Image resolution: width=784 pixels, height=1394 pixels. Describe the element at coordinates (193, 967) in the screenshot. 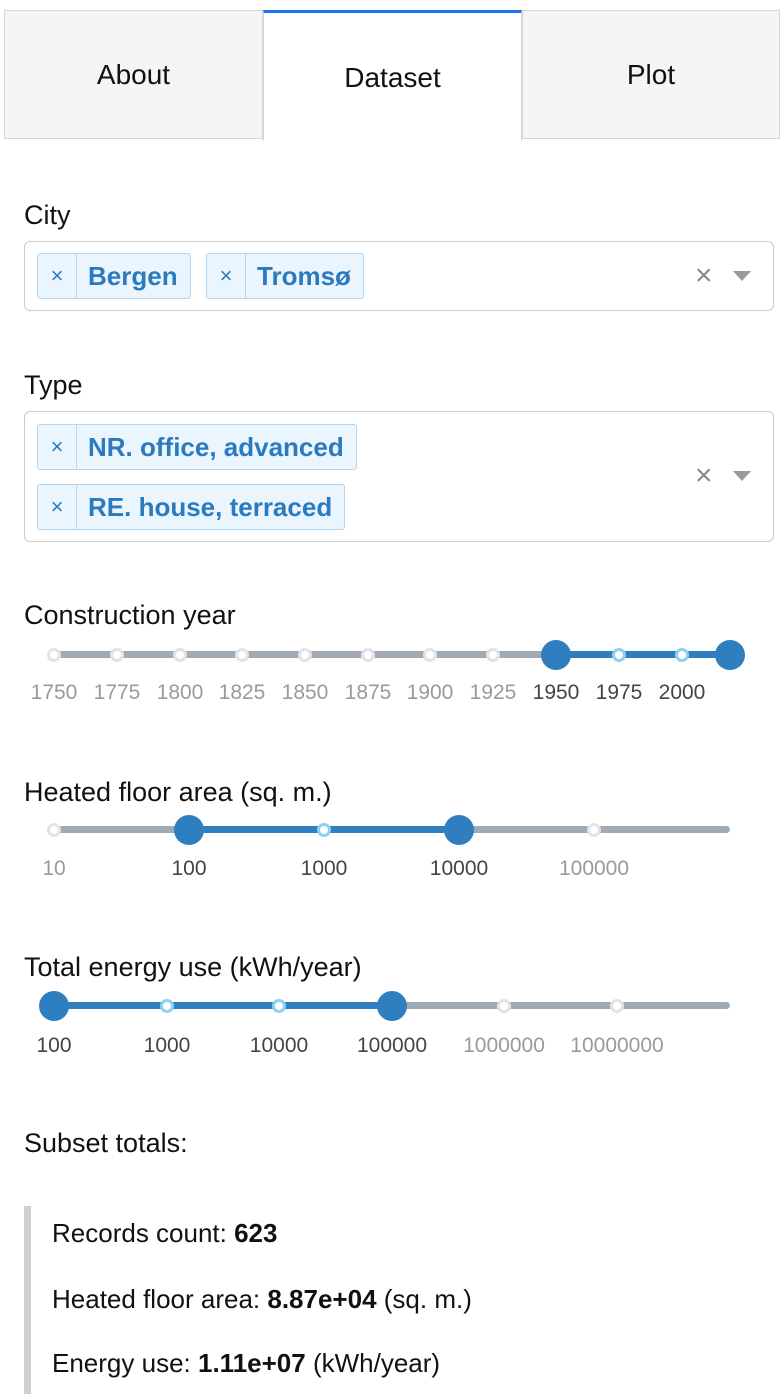

I see `total-energy-label: Total energy use (kWh/year)` at that location.